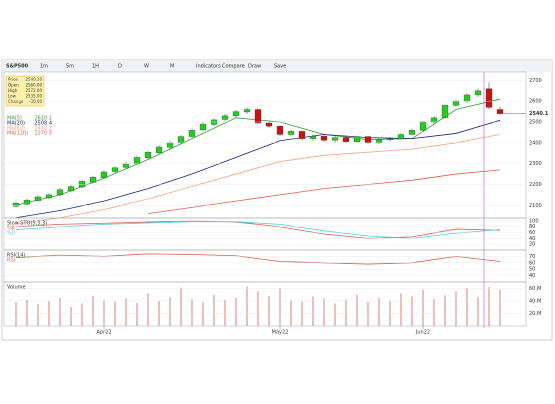 The height and width of the screenshot is (404, 555). What do you see at coordinates (254, 67) in the screenshot?
I see `toolbar-button: Draw` at bounding box center [254, 67].